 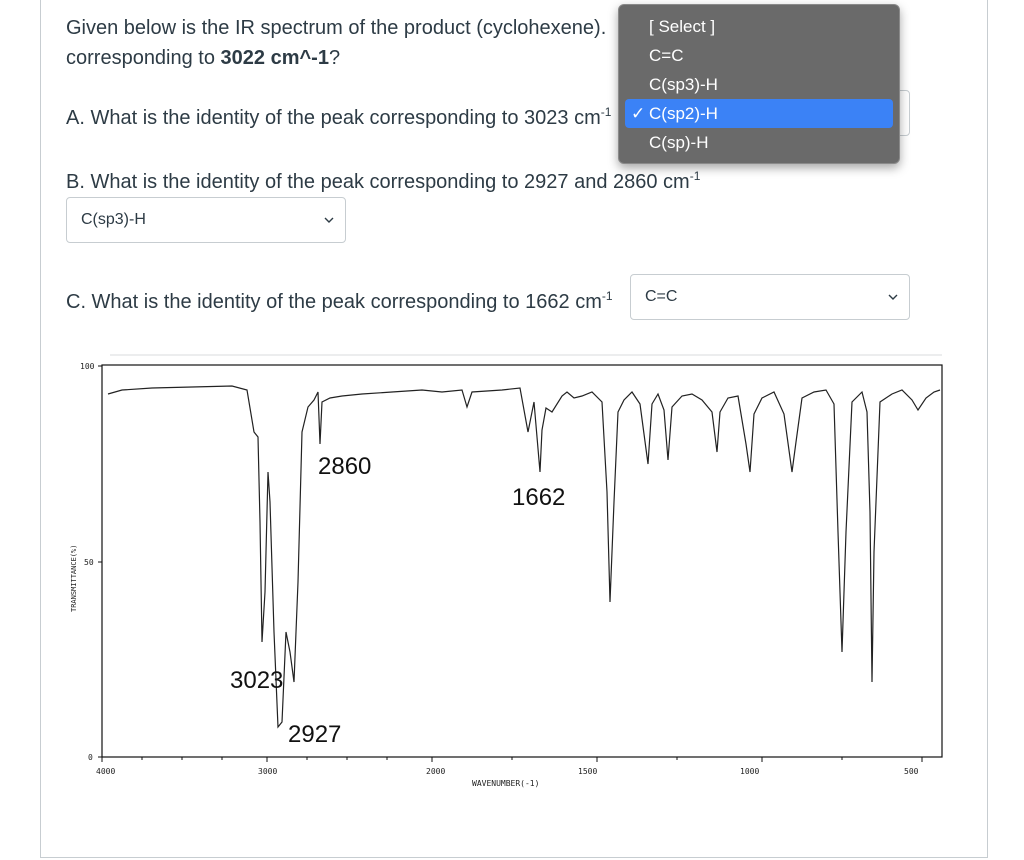 I want to click on option-label: C=C, so click(x=666, y=55).